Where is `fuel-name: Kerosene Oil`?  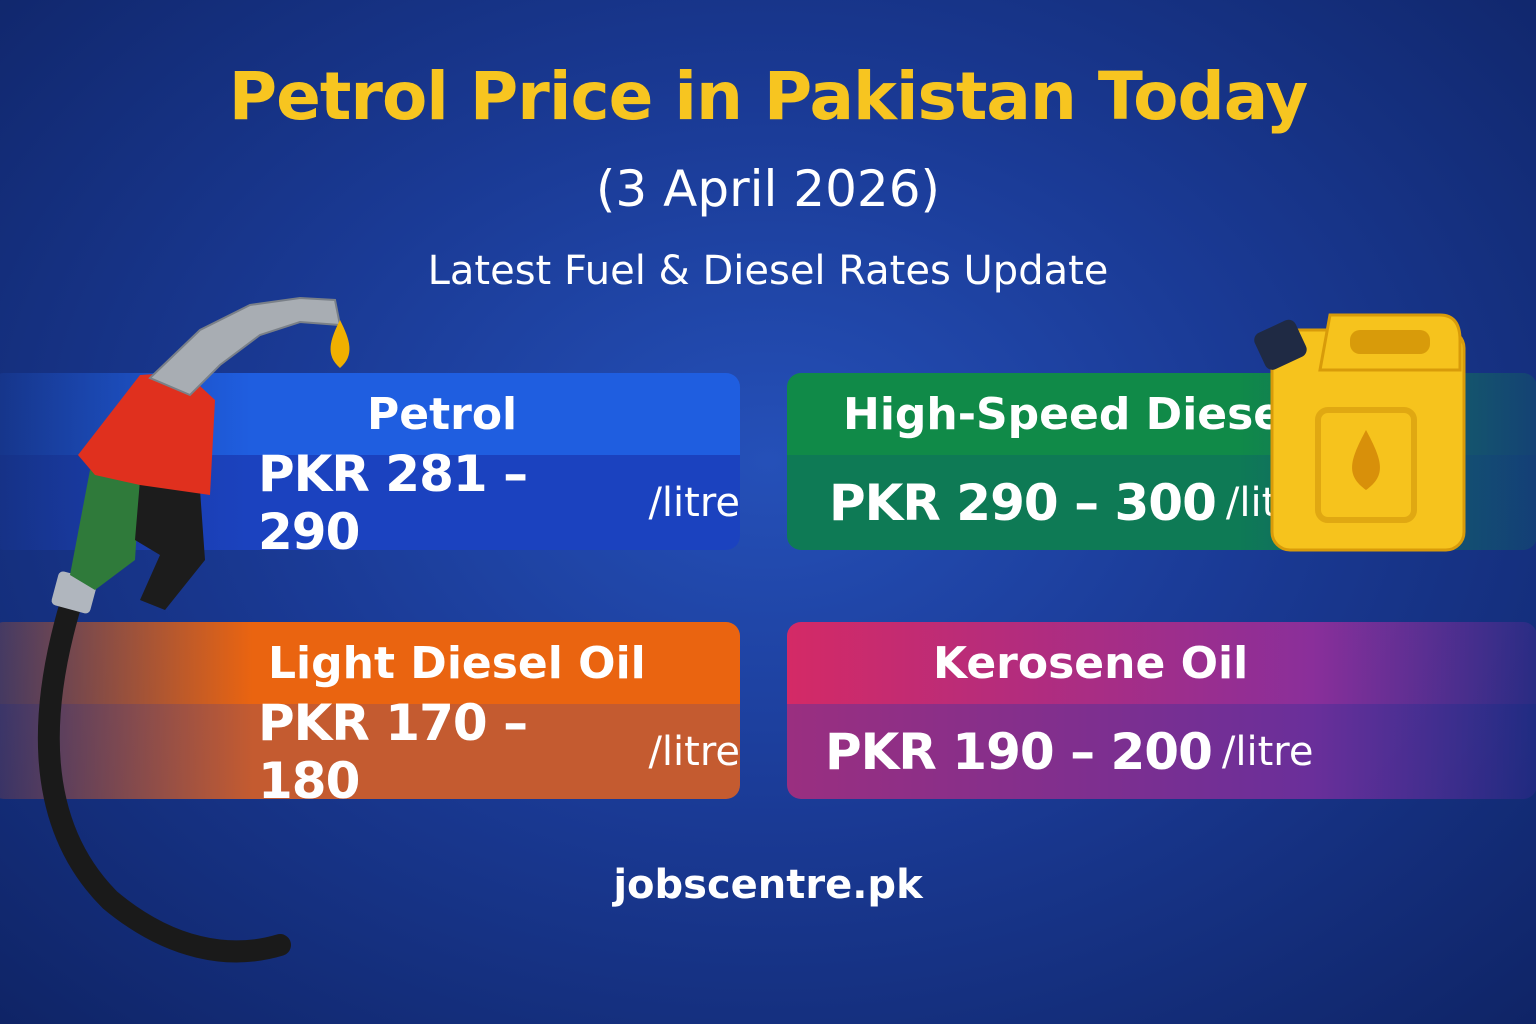 fuel-name: Kerosene Oil is located at coordinates (1091, 663).